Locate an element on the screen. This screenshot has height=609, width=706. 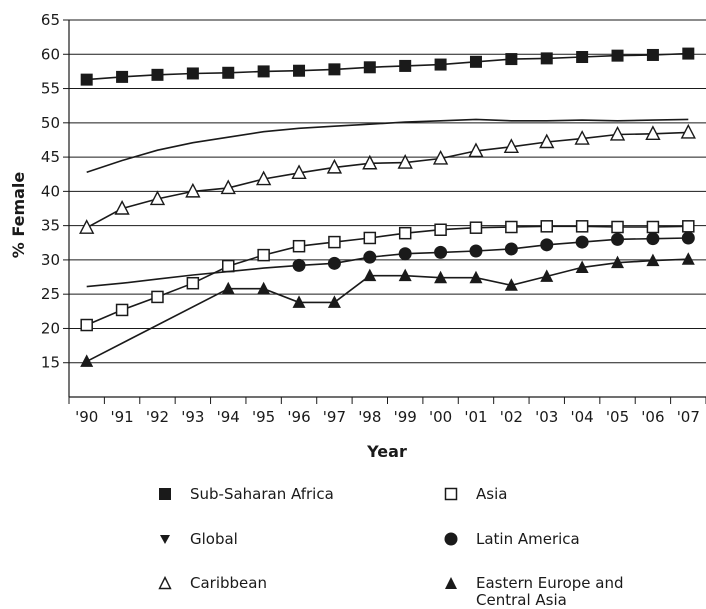
y-tick-label: 50 is located at coordinates (50, 123).